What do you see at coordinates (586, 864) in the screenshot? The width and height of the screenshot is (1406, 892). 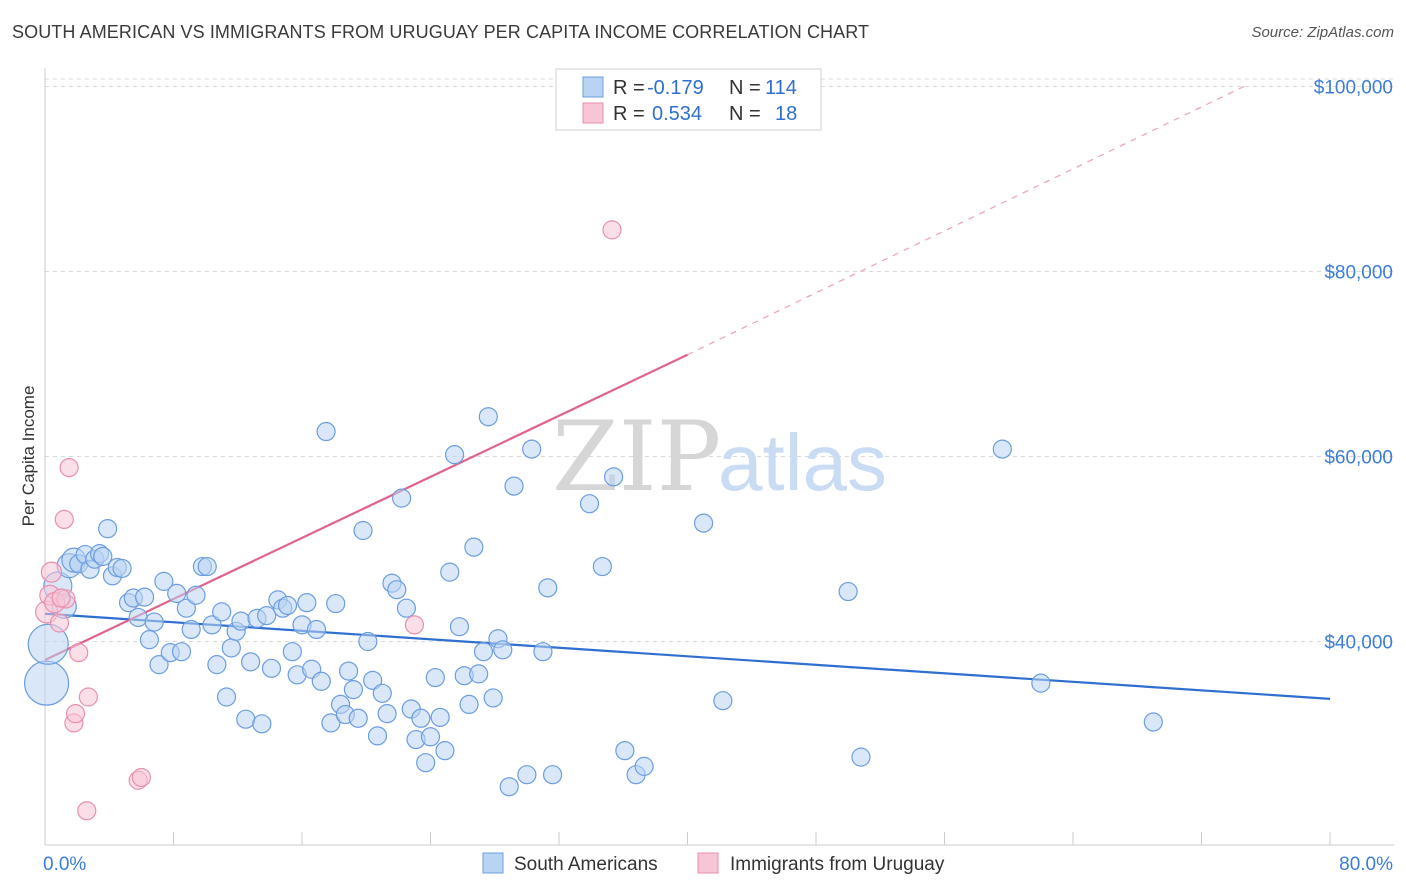 I see `series-legend-label-blue: South Americans` at bounding box center [586, 864].